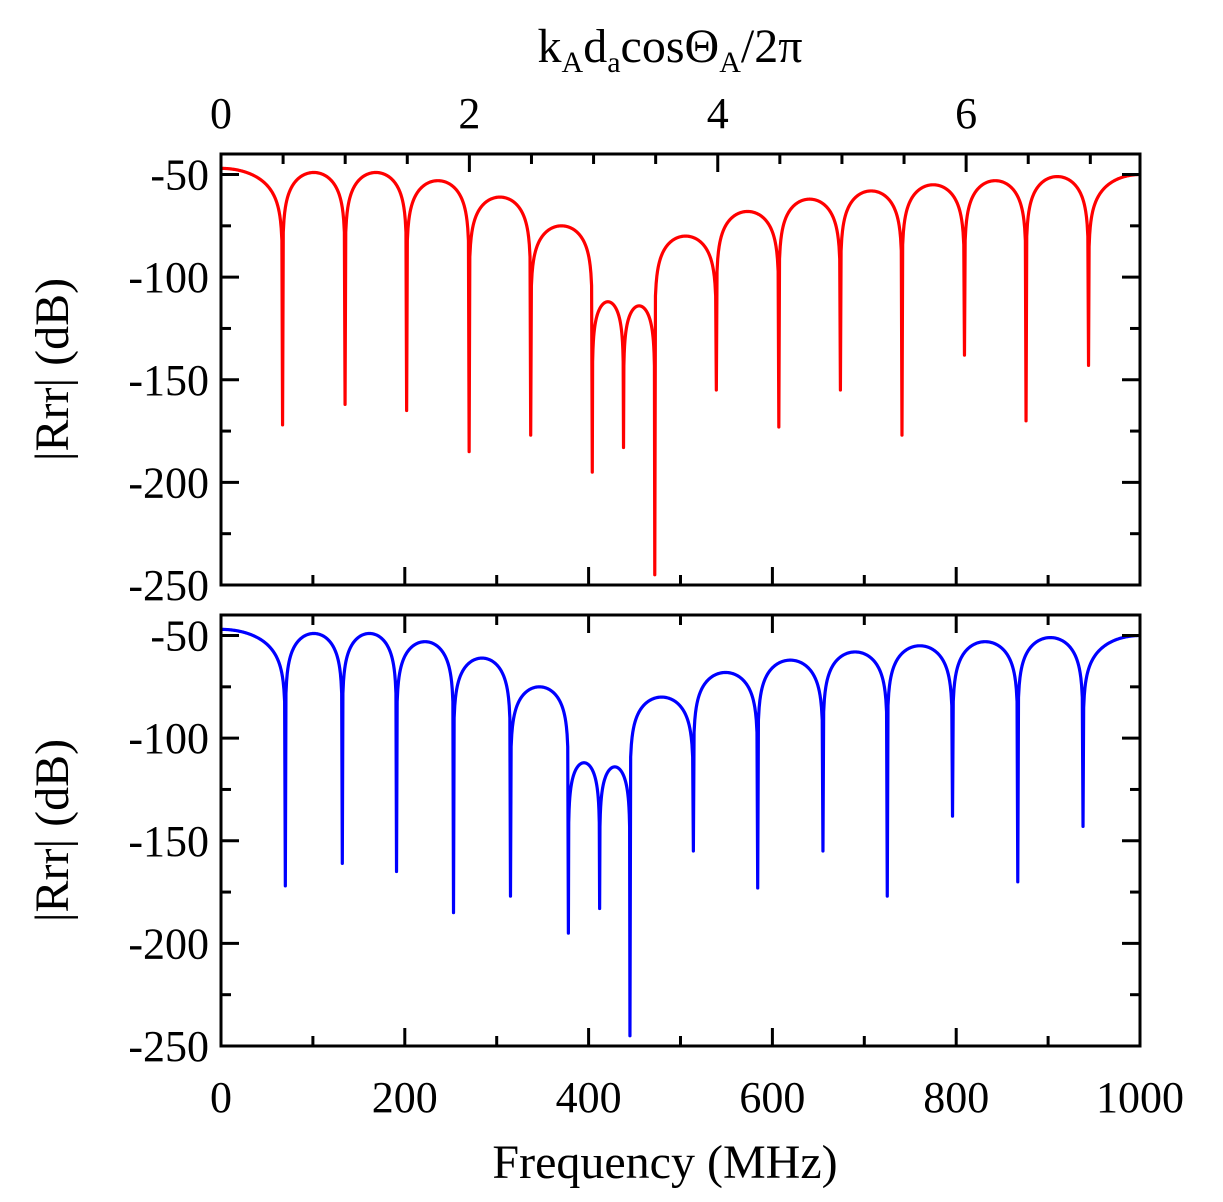 The height and width of the screenshot is (1202, 1223). What do you see at coordinates (664, 1162) in the screenshot?
I see `x-axis-title: Frequency (MHz)` at bounding box center [664, 1162].